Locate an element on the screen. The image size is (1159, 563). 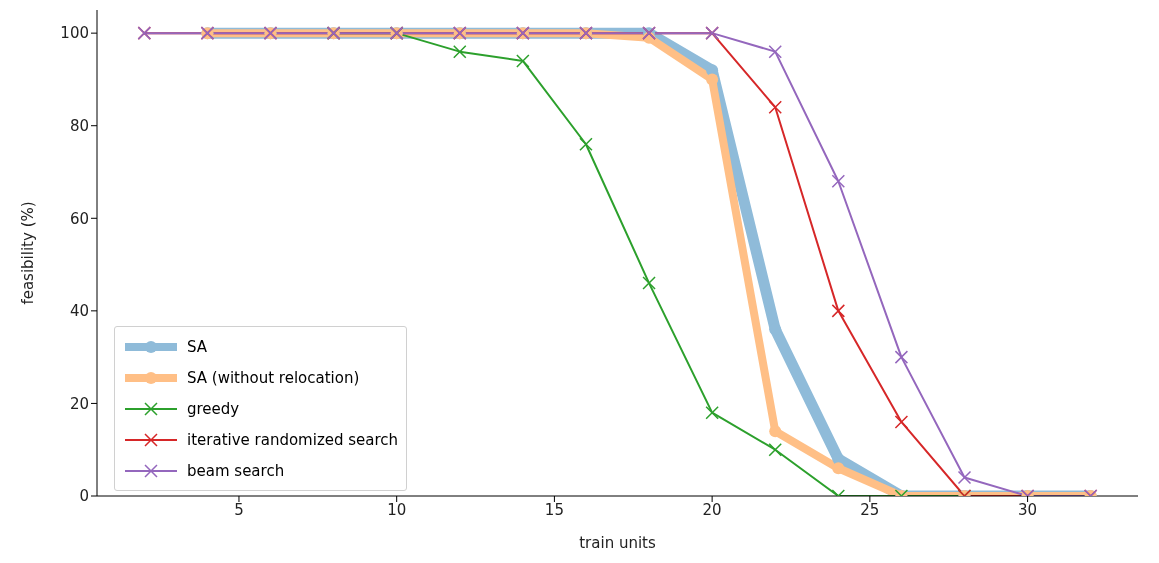
legend-label: SA is located at coordinates (197, 346).